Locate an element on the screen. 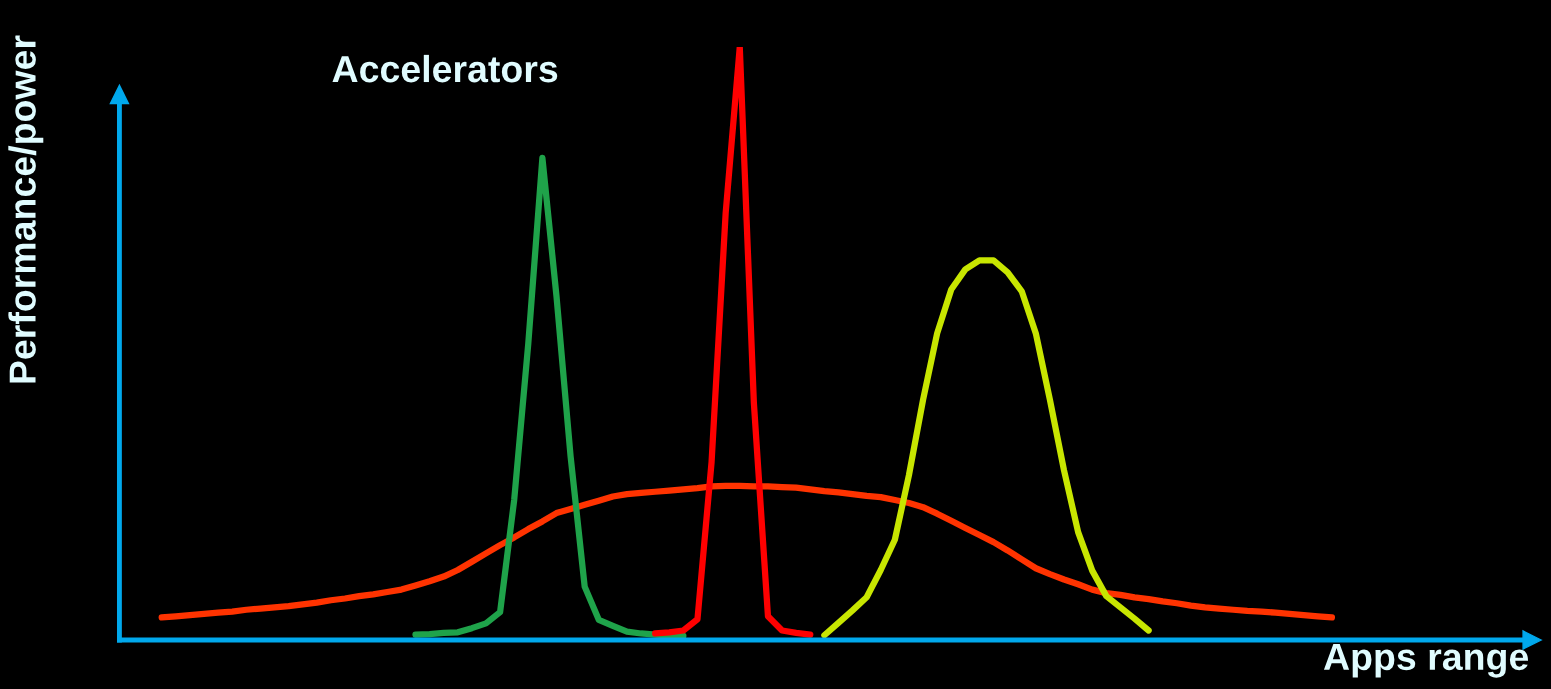 The width and height of the screenshot is (1551, 689). annotation: Accelerators is located at coordinates (445, 68).